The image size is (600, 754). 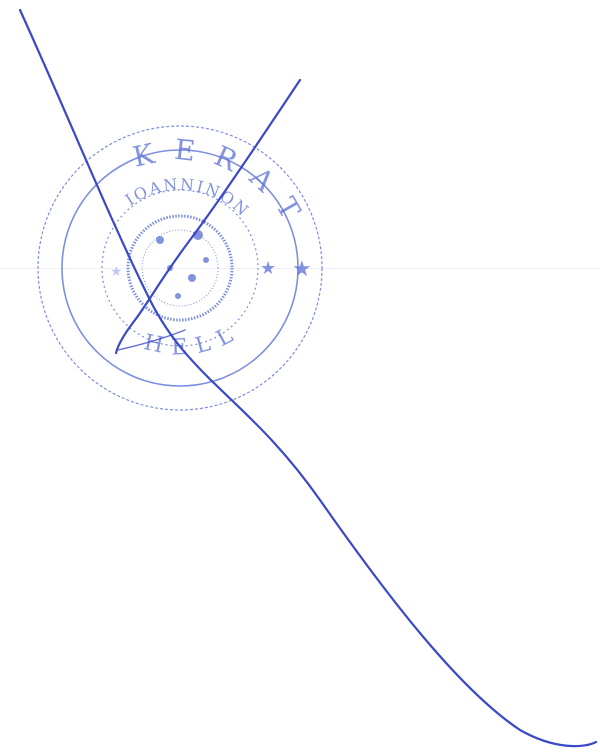 I want to click on signature-stroke-cross, so click(x=208, y=216).